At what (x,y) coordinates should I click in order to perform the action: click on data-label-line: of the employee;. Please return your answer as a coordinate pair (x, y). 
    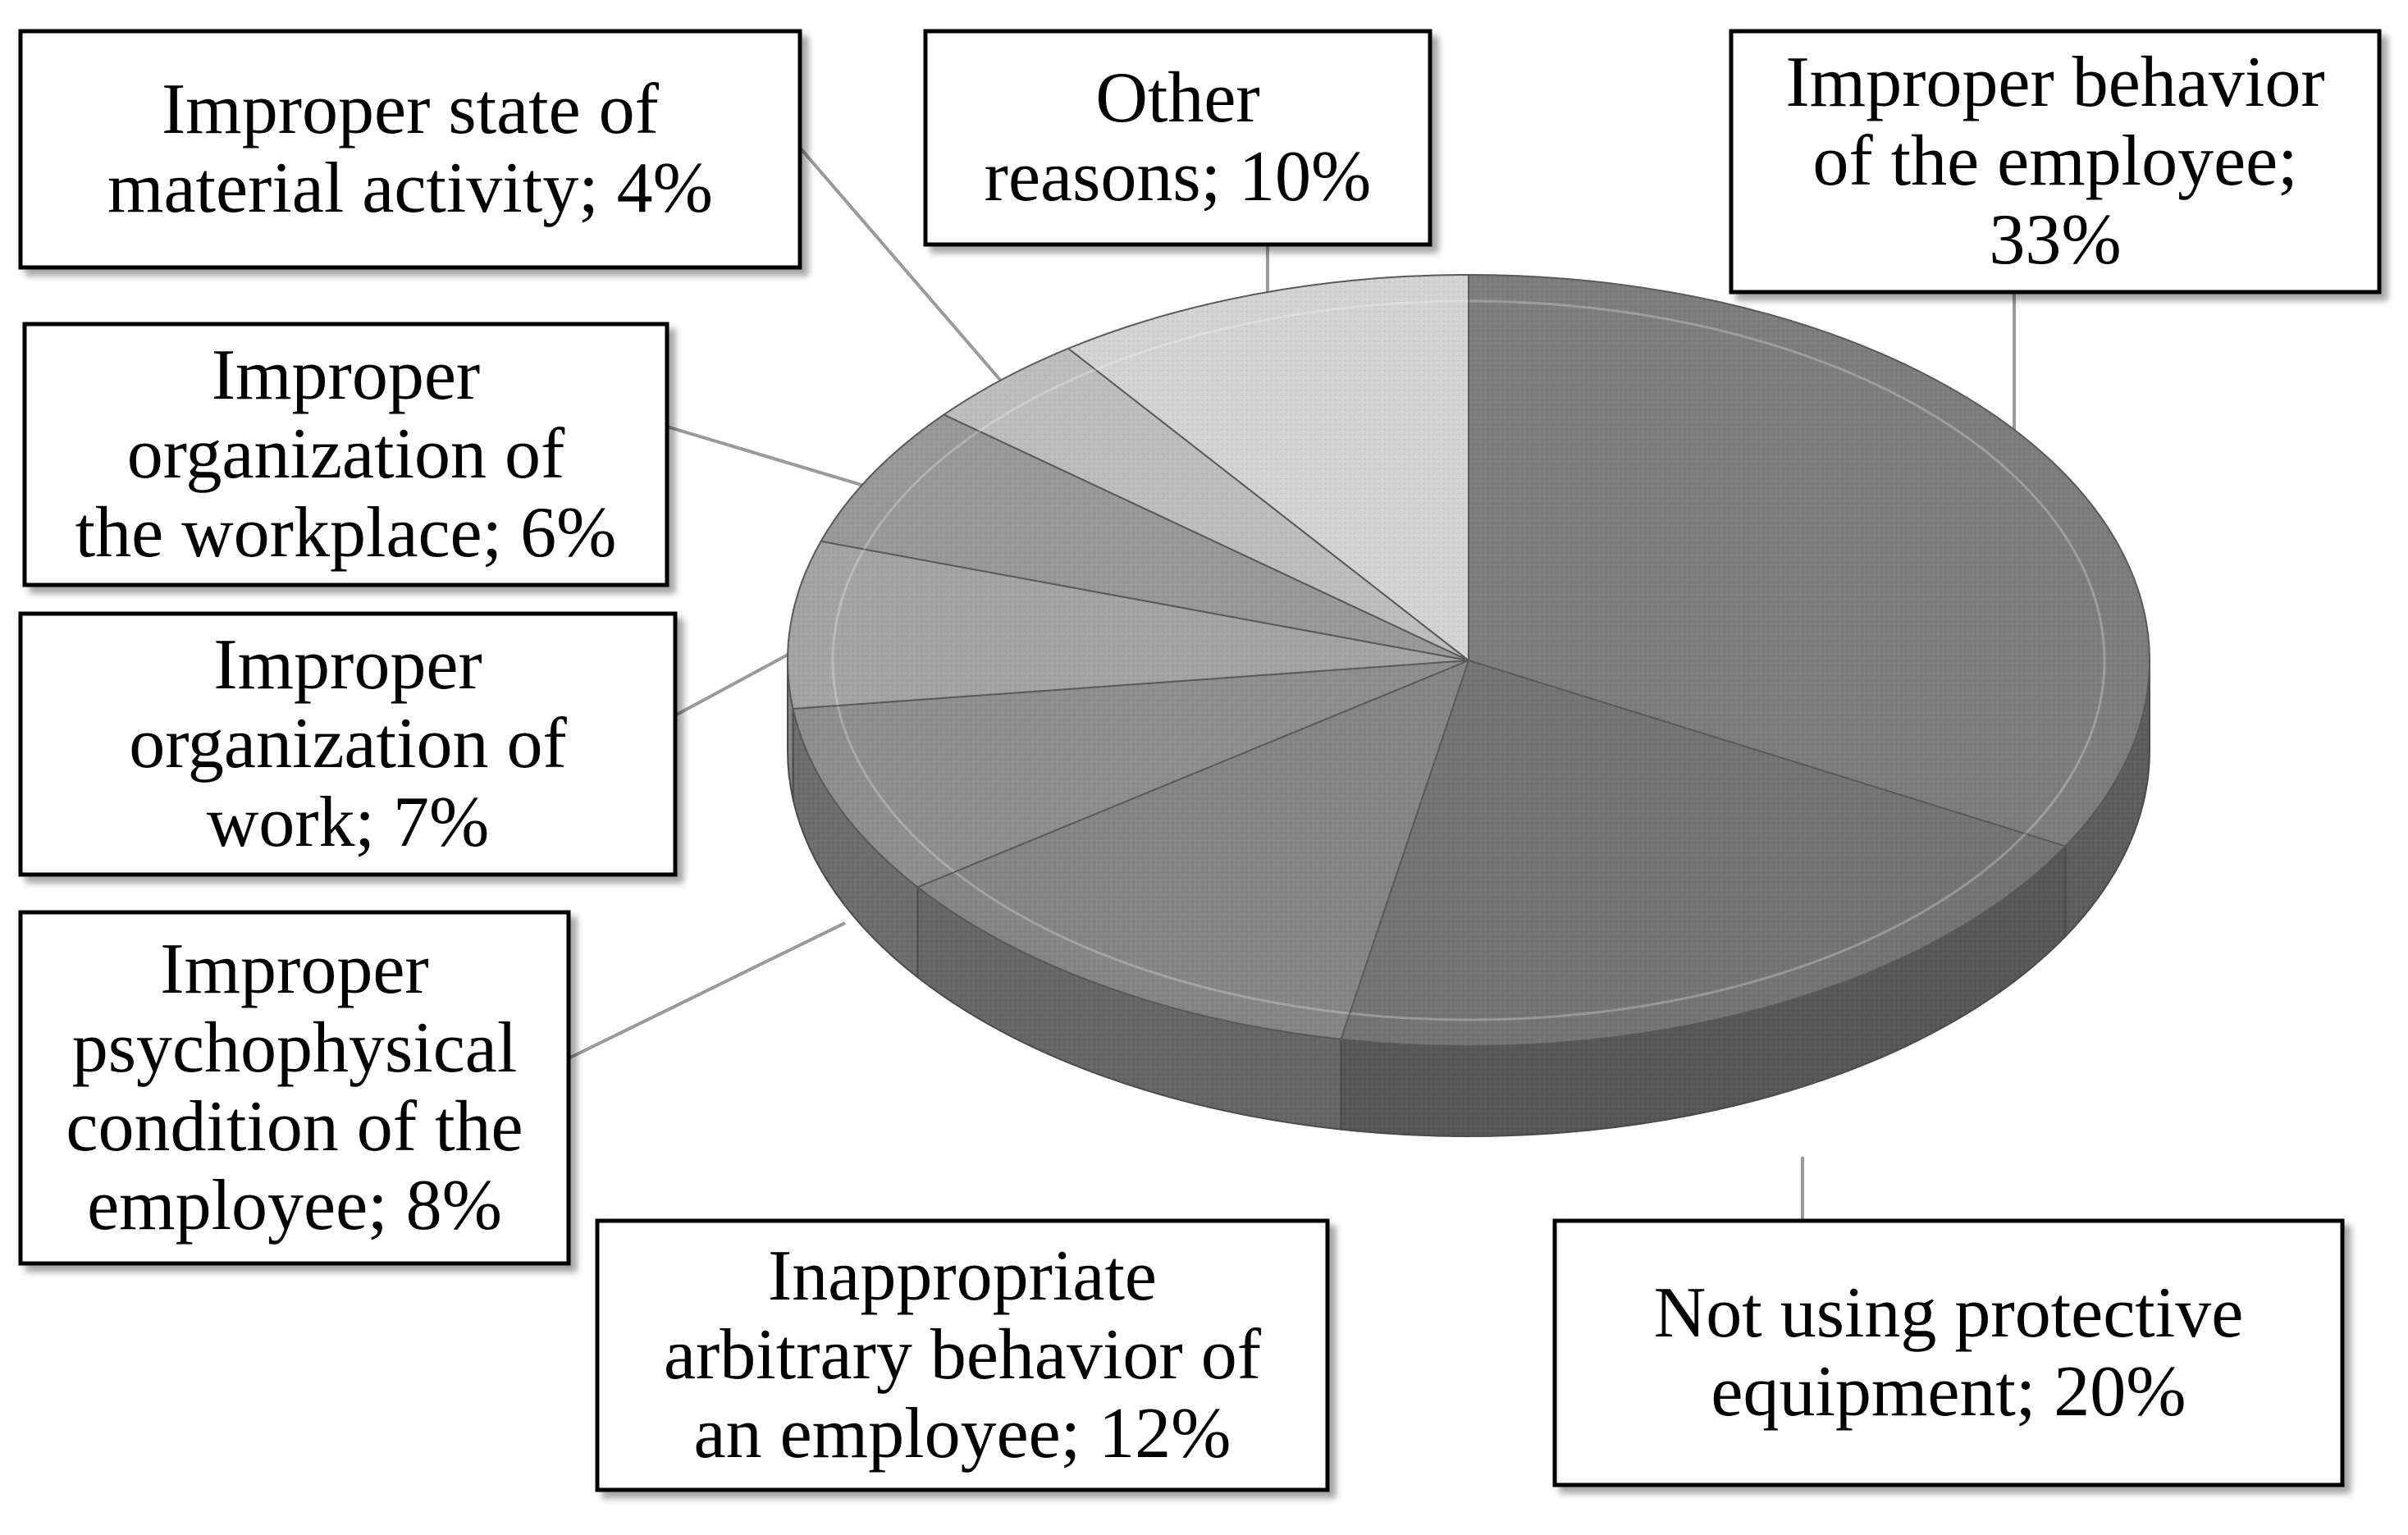
    Looking at the image, I should click on (2054, 161).